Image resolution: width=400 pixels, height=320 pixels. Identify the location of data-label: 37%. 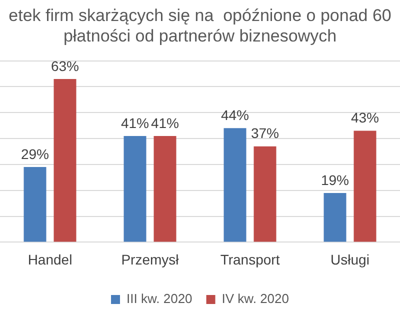
(265, 133).